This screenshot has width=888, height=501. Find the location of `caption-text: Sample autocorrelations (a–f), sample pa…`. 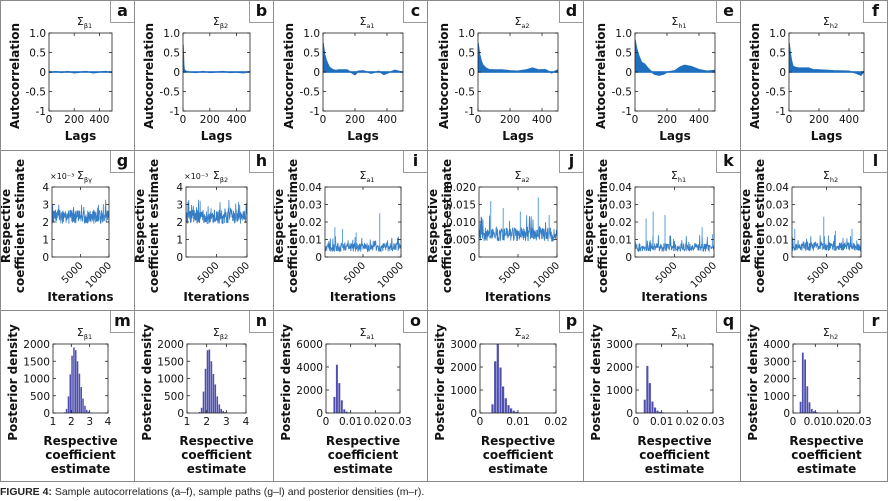

caption-text: Sample autocorrelations (a–f), sample pa… is located at coordinates (238, 492).